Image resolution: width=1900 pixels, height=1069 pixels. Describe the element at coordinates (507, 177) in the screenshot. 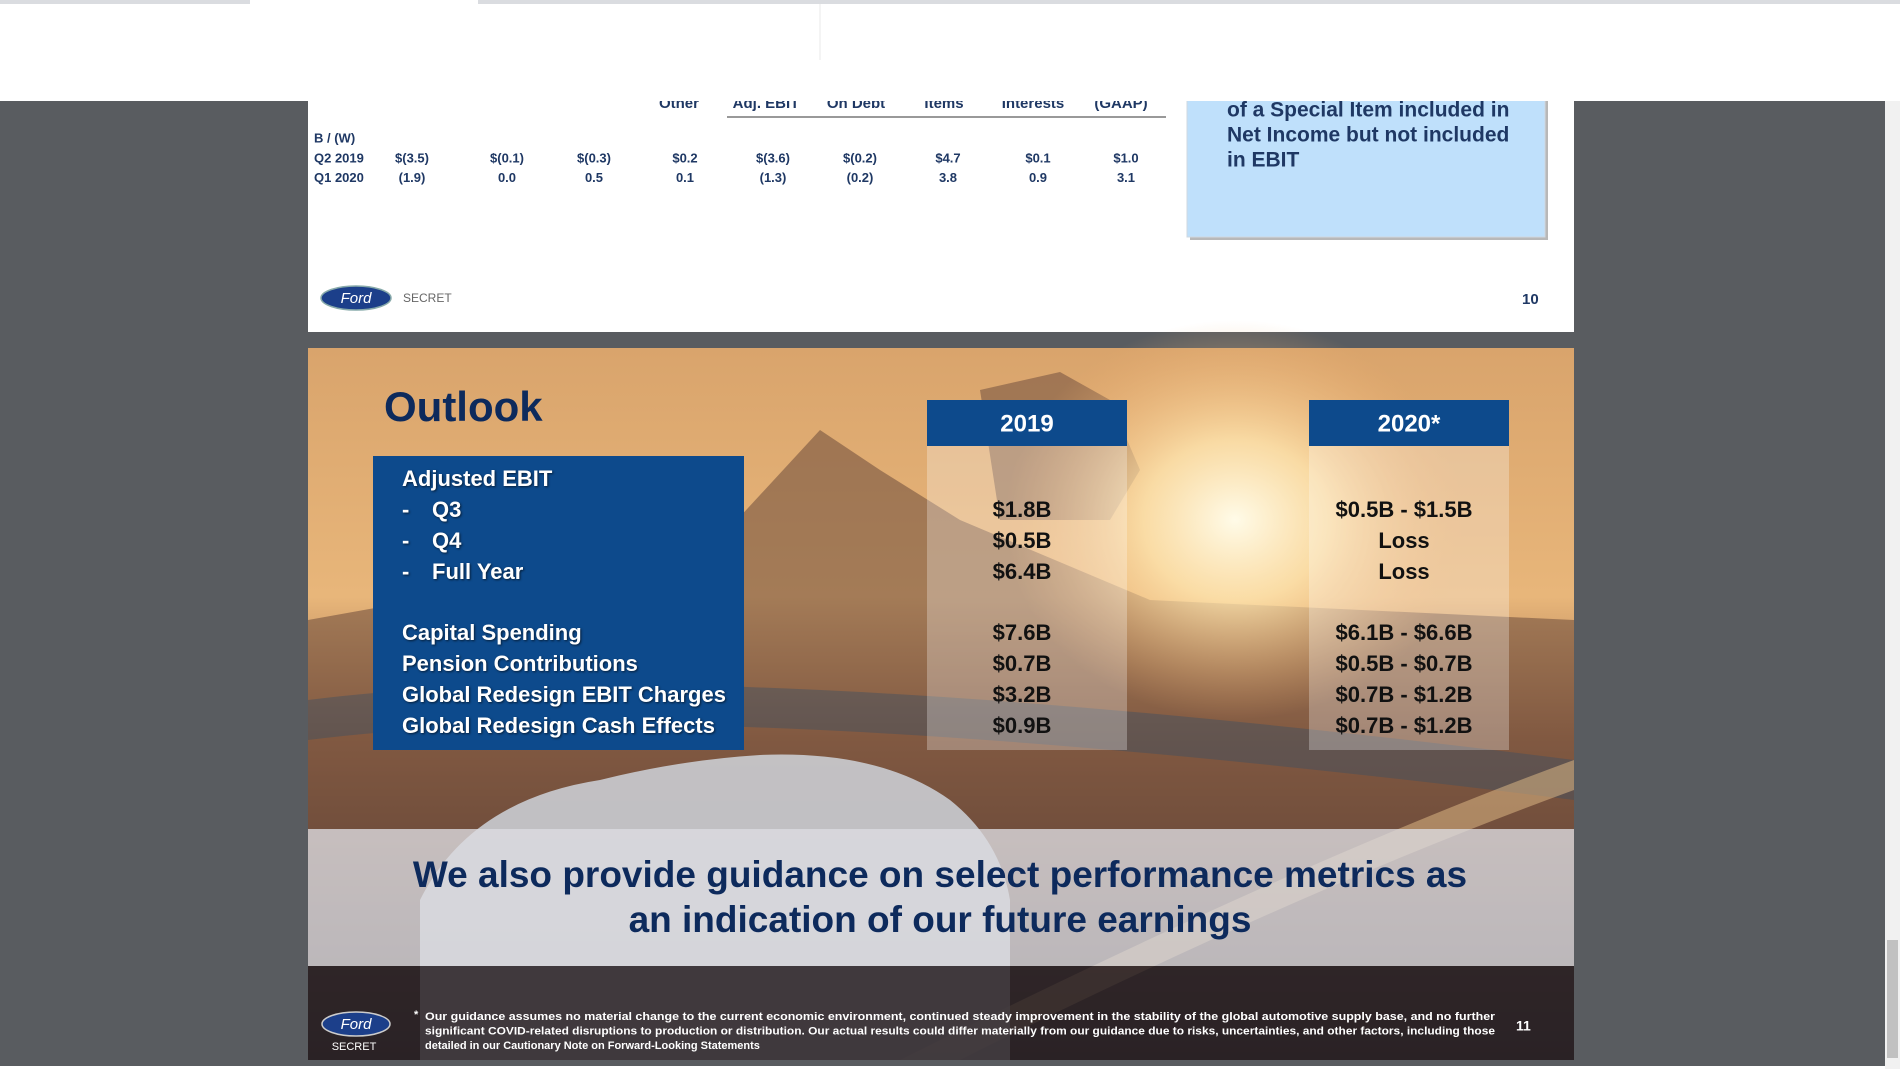

I see `cell: 0.0` at that location.